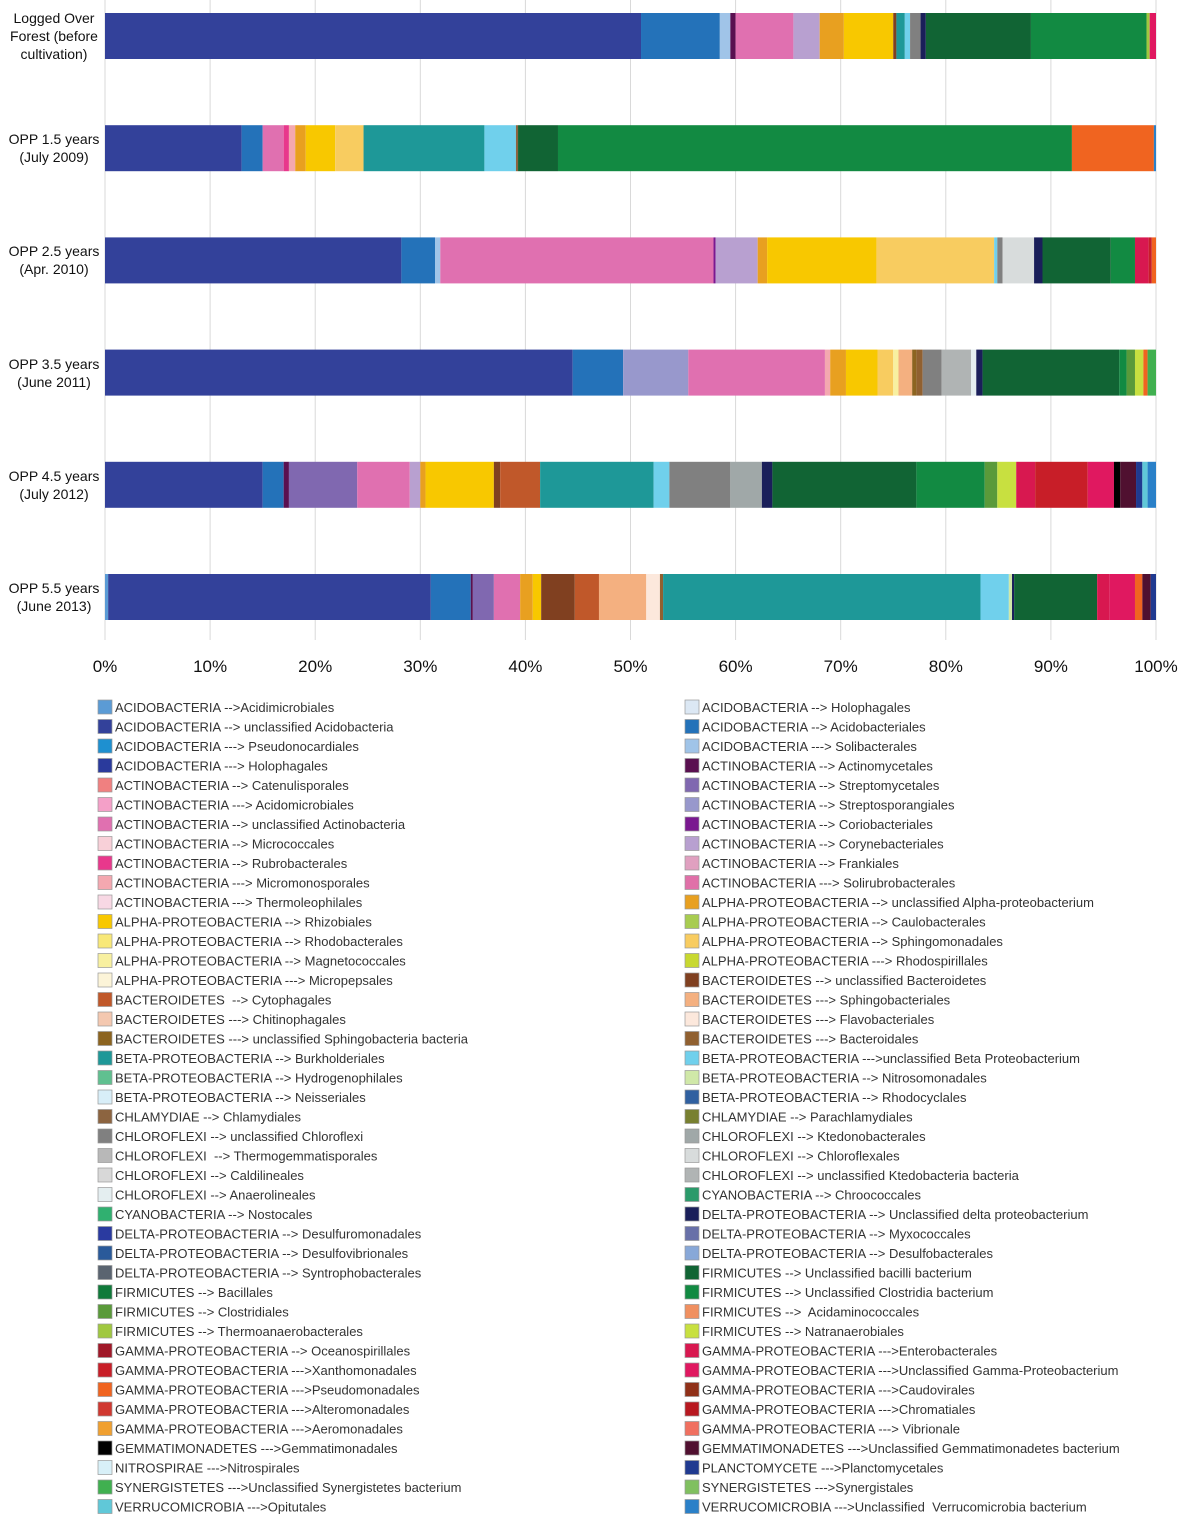 Image resolution: width=1184 pixels, height=1515 pixels. I want to click on legend-label: BETA-PROTEOBACTERIA --> Neisseriales, so click(240, 1097).